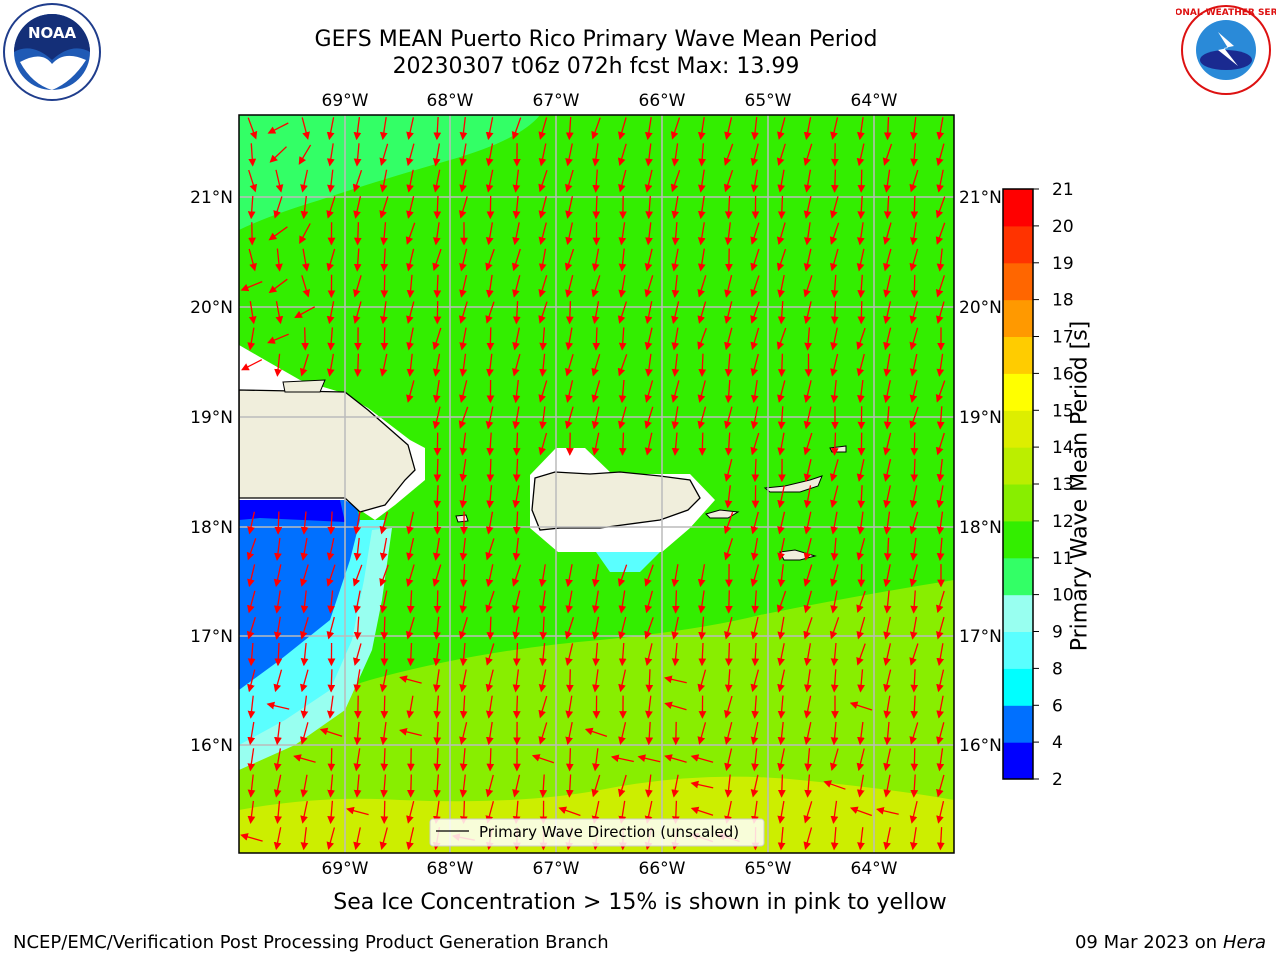 This screenshot has height=960, width=1280. Describe the element at coordinates (211, 746) in the screenshot. I see `lat-label-left: 16°N` at that location.